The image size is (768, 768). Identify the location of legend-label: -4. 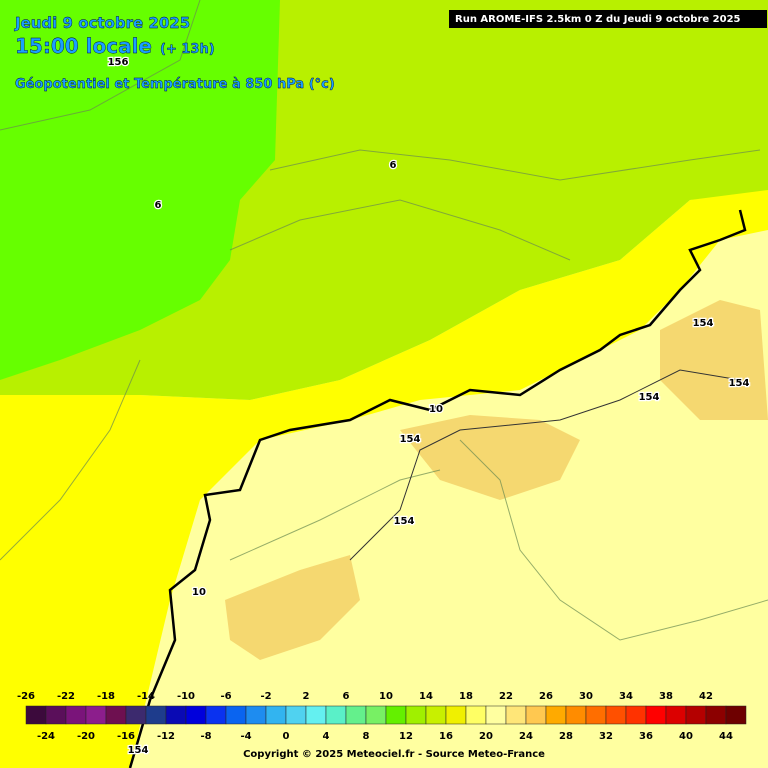
(245, 736).